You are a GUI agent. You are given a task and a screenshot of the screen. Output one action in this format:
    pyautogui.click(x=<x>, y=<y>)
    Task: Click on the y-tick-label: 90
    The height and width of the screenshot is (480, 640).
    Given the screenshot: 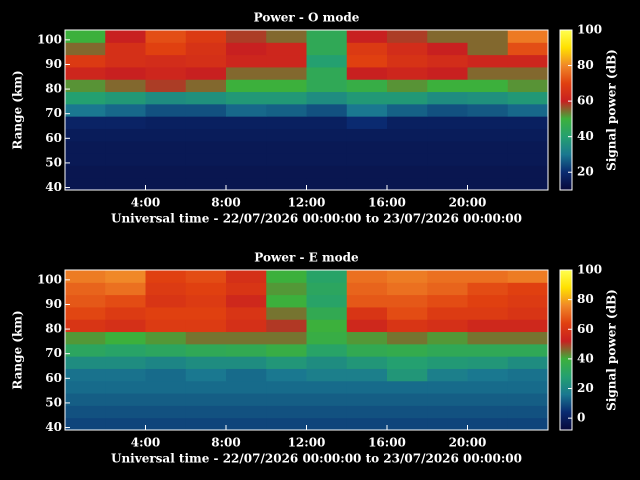 What is the action you would take?
    pyautogui.click(x=53, y=304)
    